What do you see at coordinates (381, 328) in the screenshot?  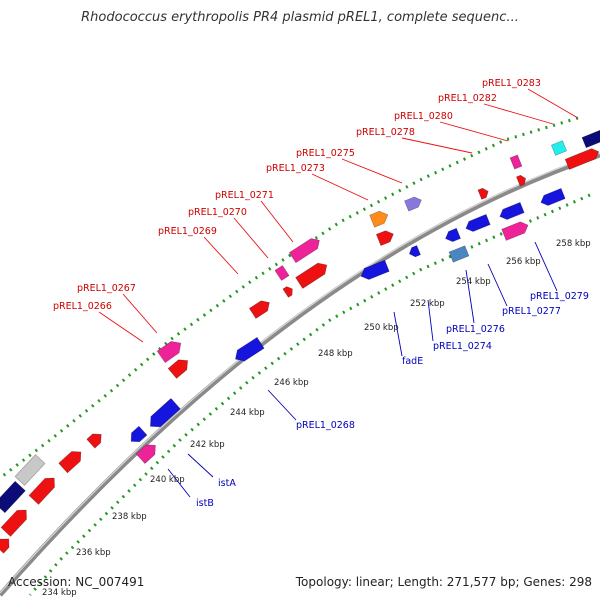 I see `tick-label: 250 kbp` at bounding box center [381, 328].